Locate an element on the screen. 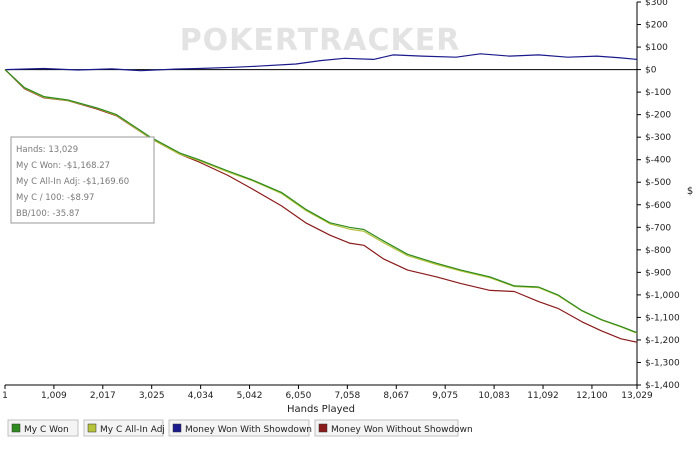 Image resolution: width=700 pixels, height=449 pixels. y-tick-label: $-1,300 is located at coordinates (662, 363).